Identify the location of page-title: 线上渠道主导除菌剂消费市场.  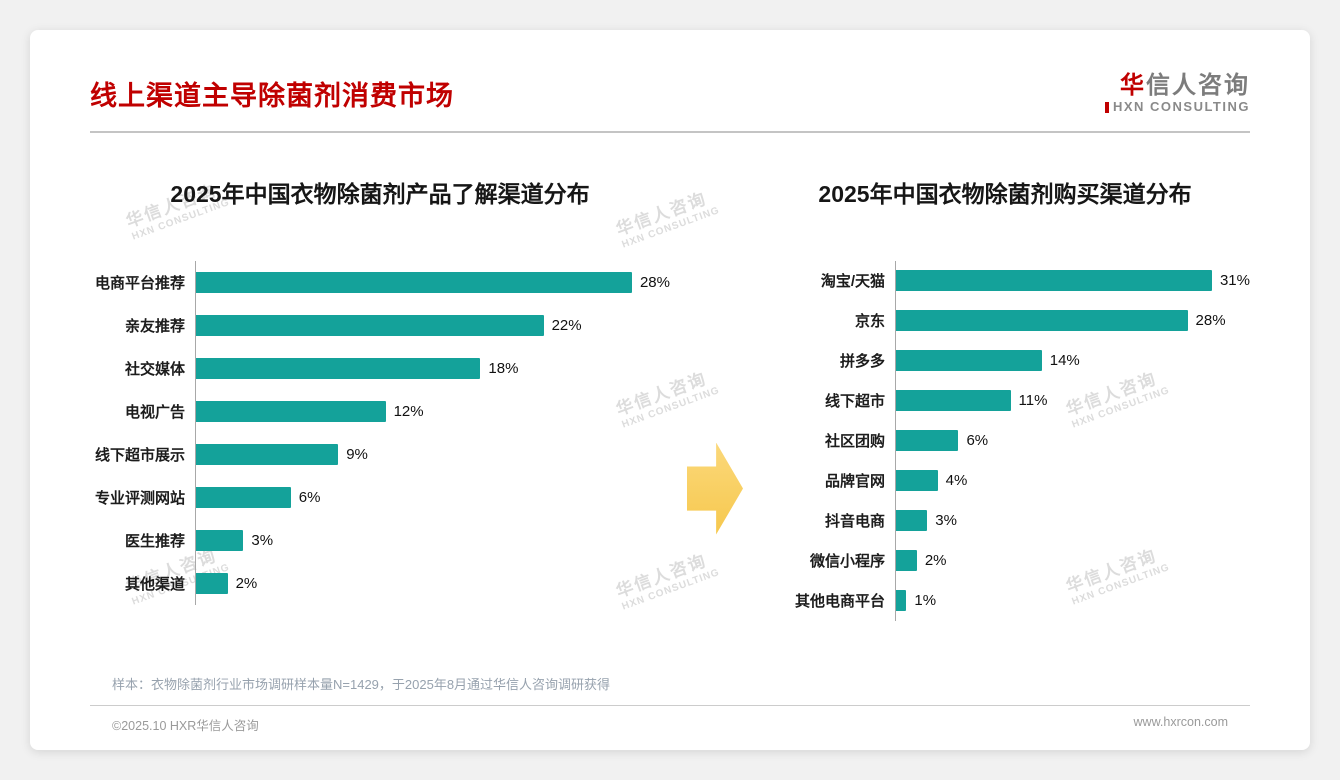
(272, 95).